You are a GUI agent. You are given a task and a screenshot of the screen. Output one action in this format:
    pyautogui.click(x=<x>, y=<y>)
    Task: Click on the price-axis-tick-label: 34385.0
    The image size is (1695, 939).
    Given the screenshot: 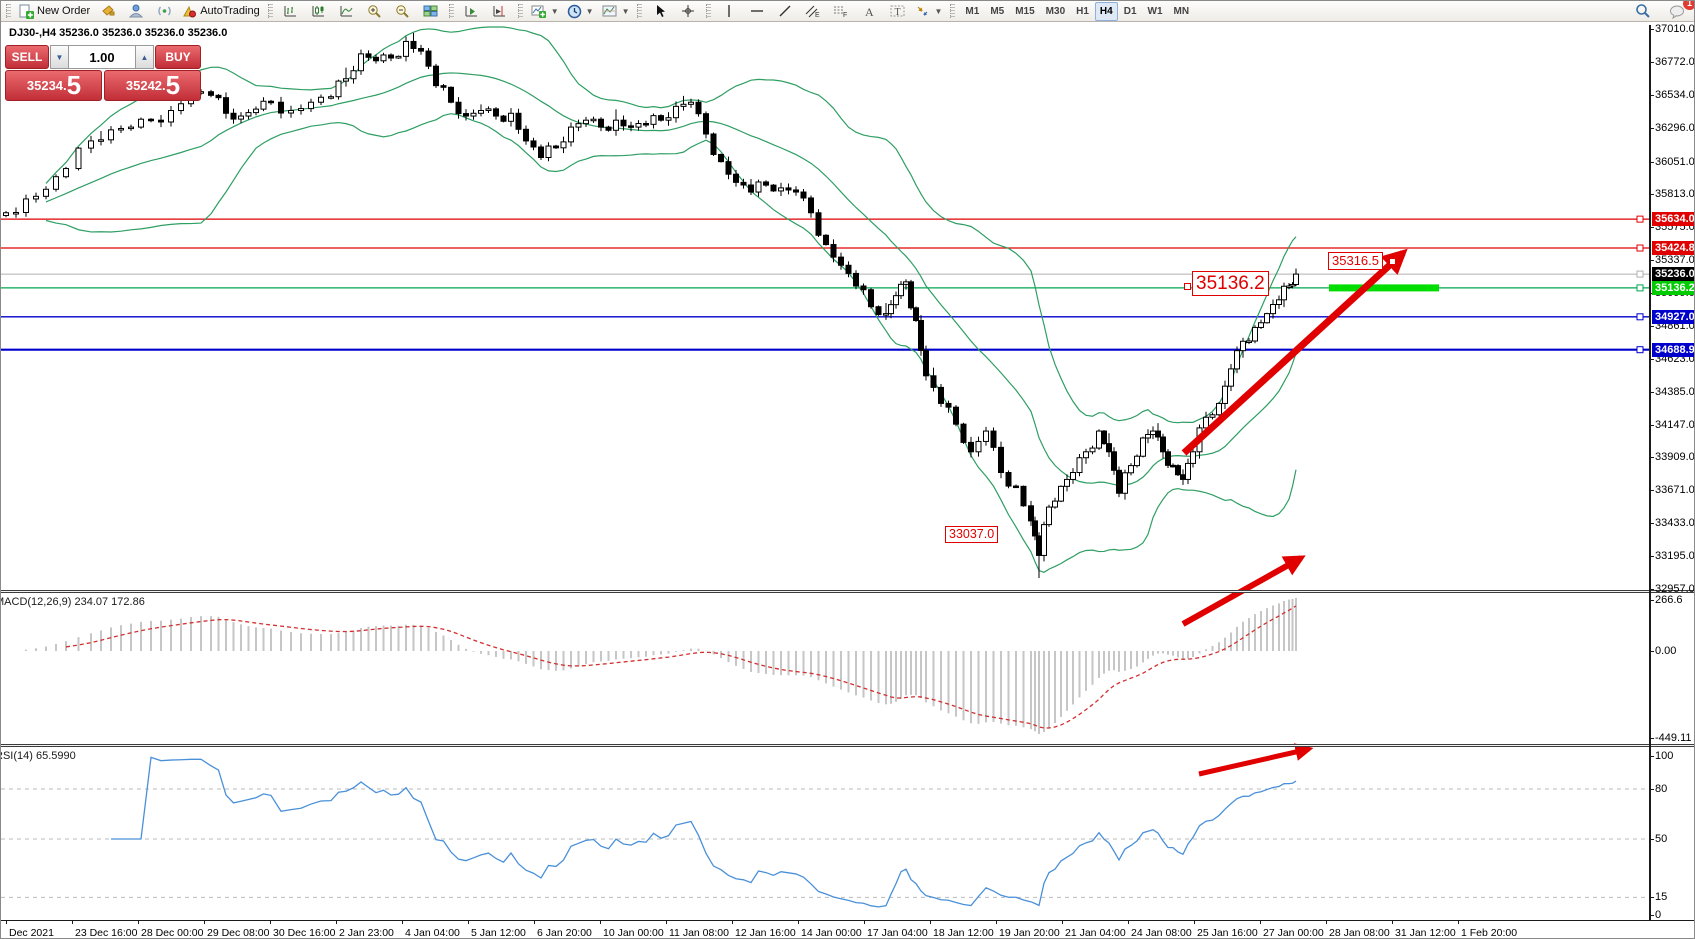 What is the action you would take?
    pyautogui.click(x=1675, y=391)
    